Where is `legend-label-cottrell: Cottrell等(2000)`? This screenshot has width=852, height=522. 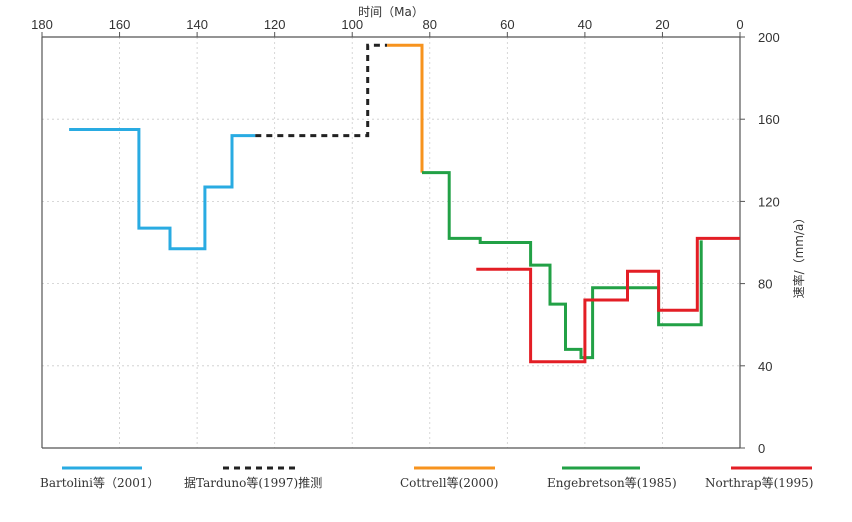 legend-label-cottrell: Cottrell等(2000) is located at coordinates (449, 483).